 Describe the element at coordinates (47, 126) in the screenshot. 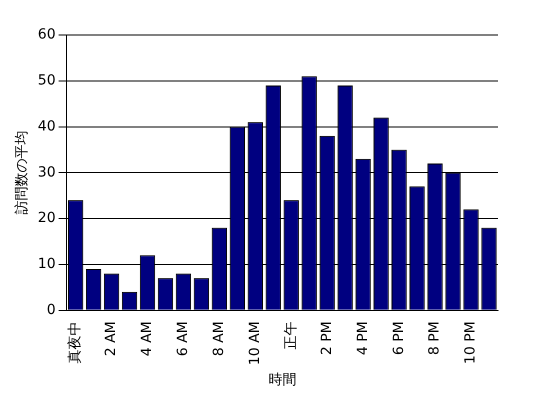

I see `y-tick-label: 40` at that location.